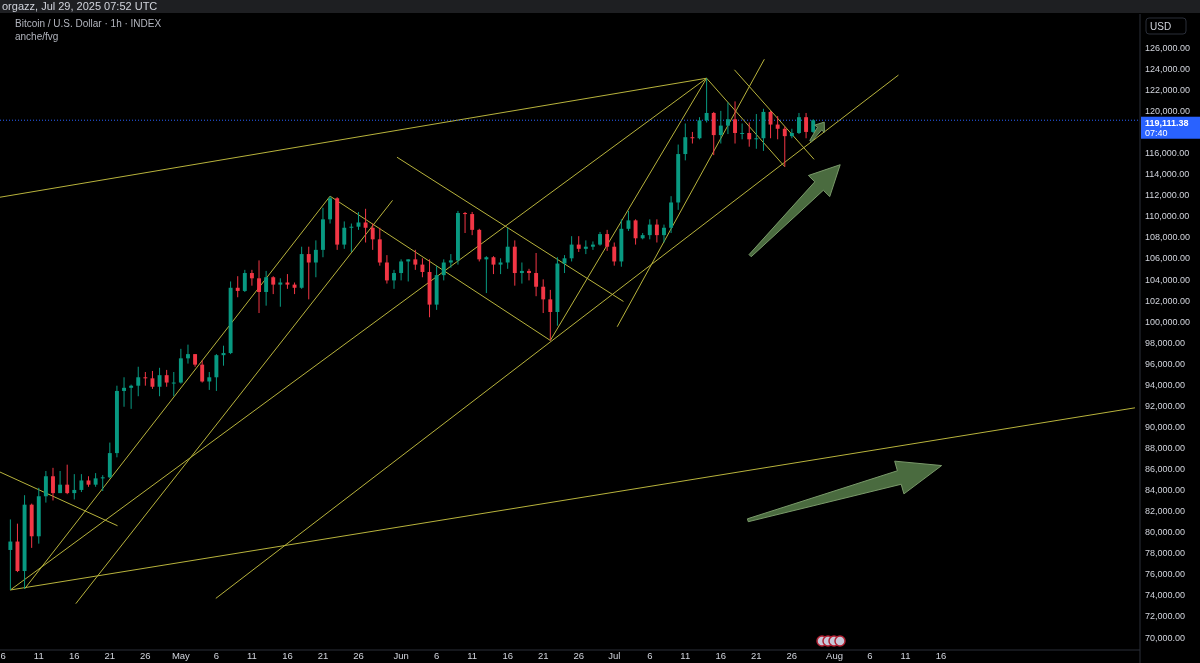 The width and height of the screenshot is (1200, 663). Describe the element at coordinates (1168, 47) in the screenshot. I see `y-tick-label: 126,000.00` at that location.